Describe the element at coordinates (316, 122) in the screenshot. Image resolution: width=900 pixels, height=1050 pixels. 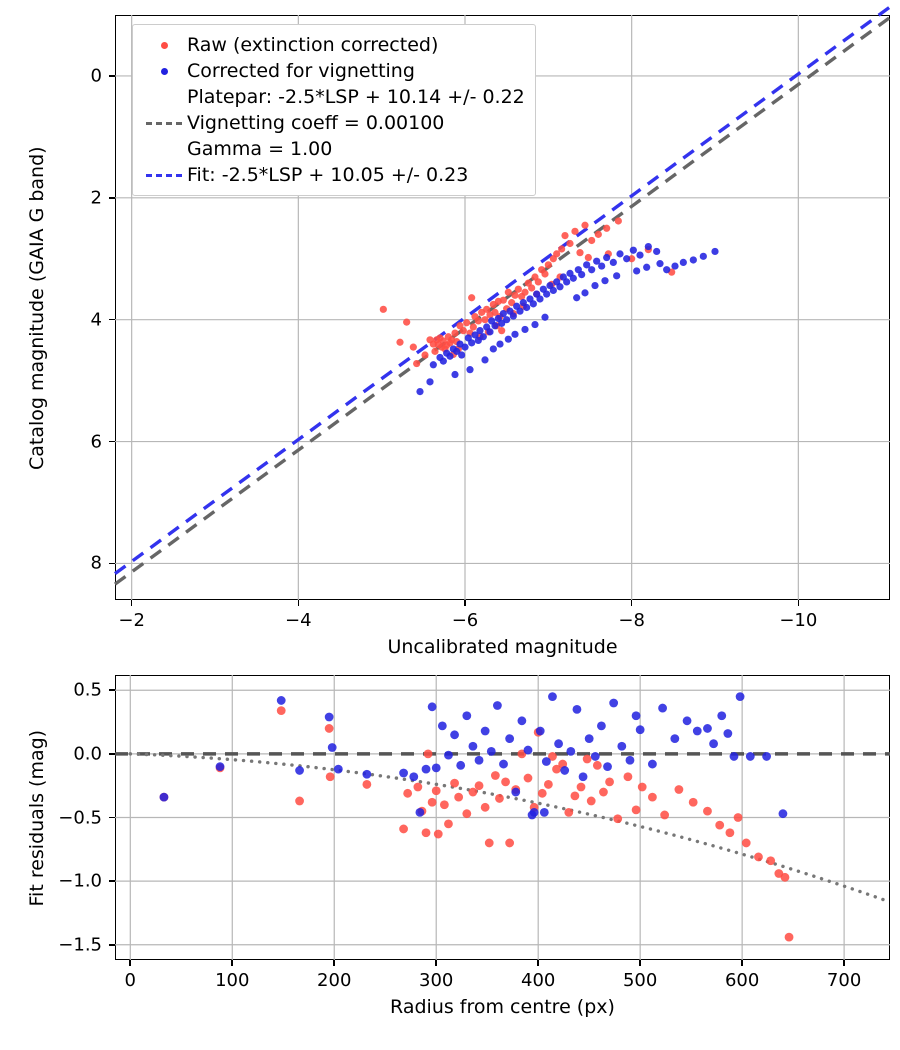
I see `legend-label-vignetting-coeff: Vignetting coeff = 0.00100` at that location.